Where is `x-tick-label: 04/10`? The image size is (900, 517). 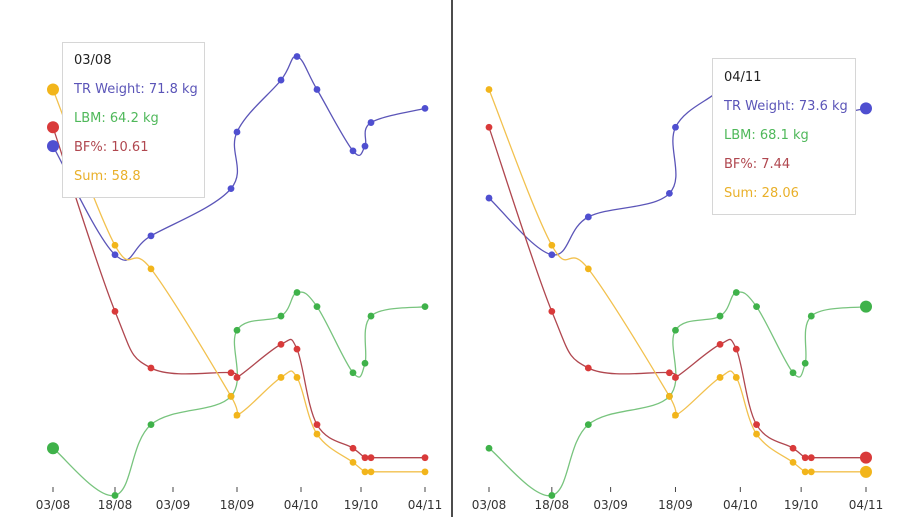
x-tick-label: 04/10 is located at coordinates (740, 505).